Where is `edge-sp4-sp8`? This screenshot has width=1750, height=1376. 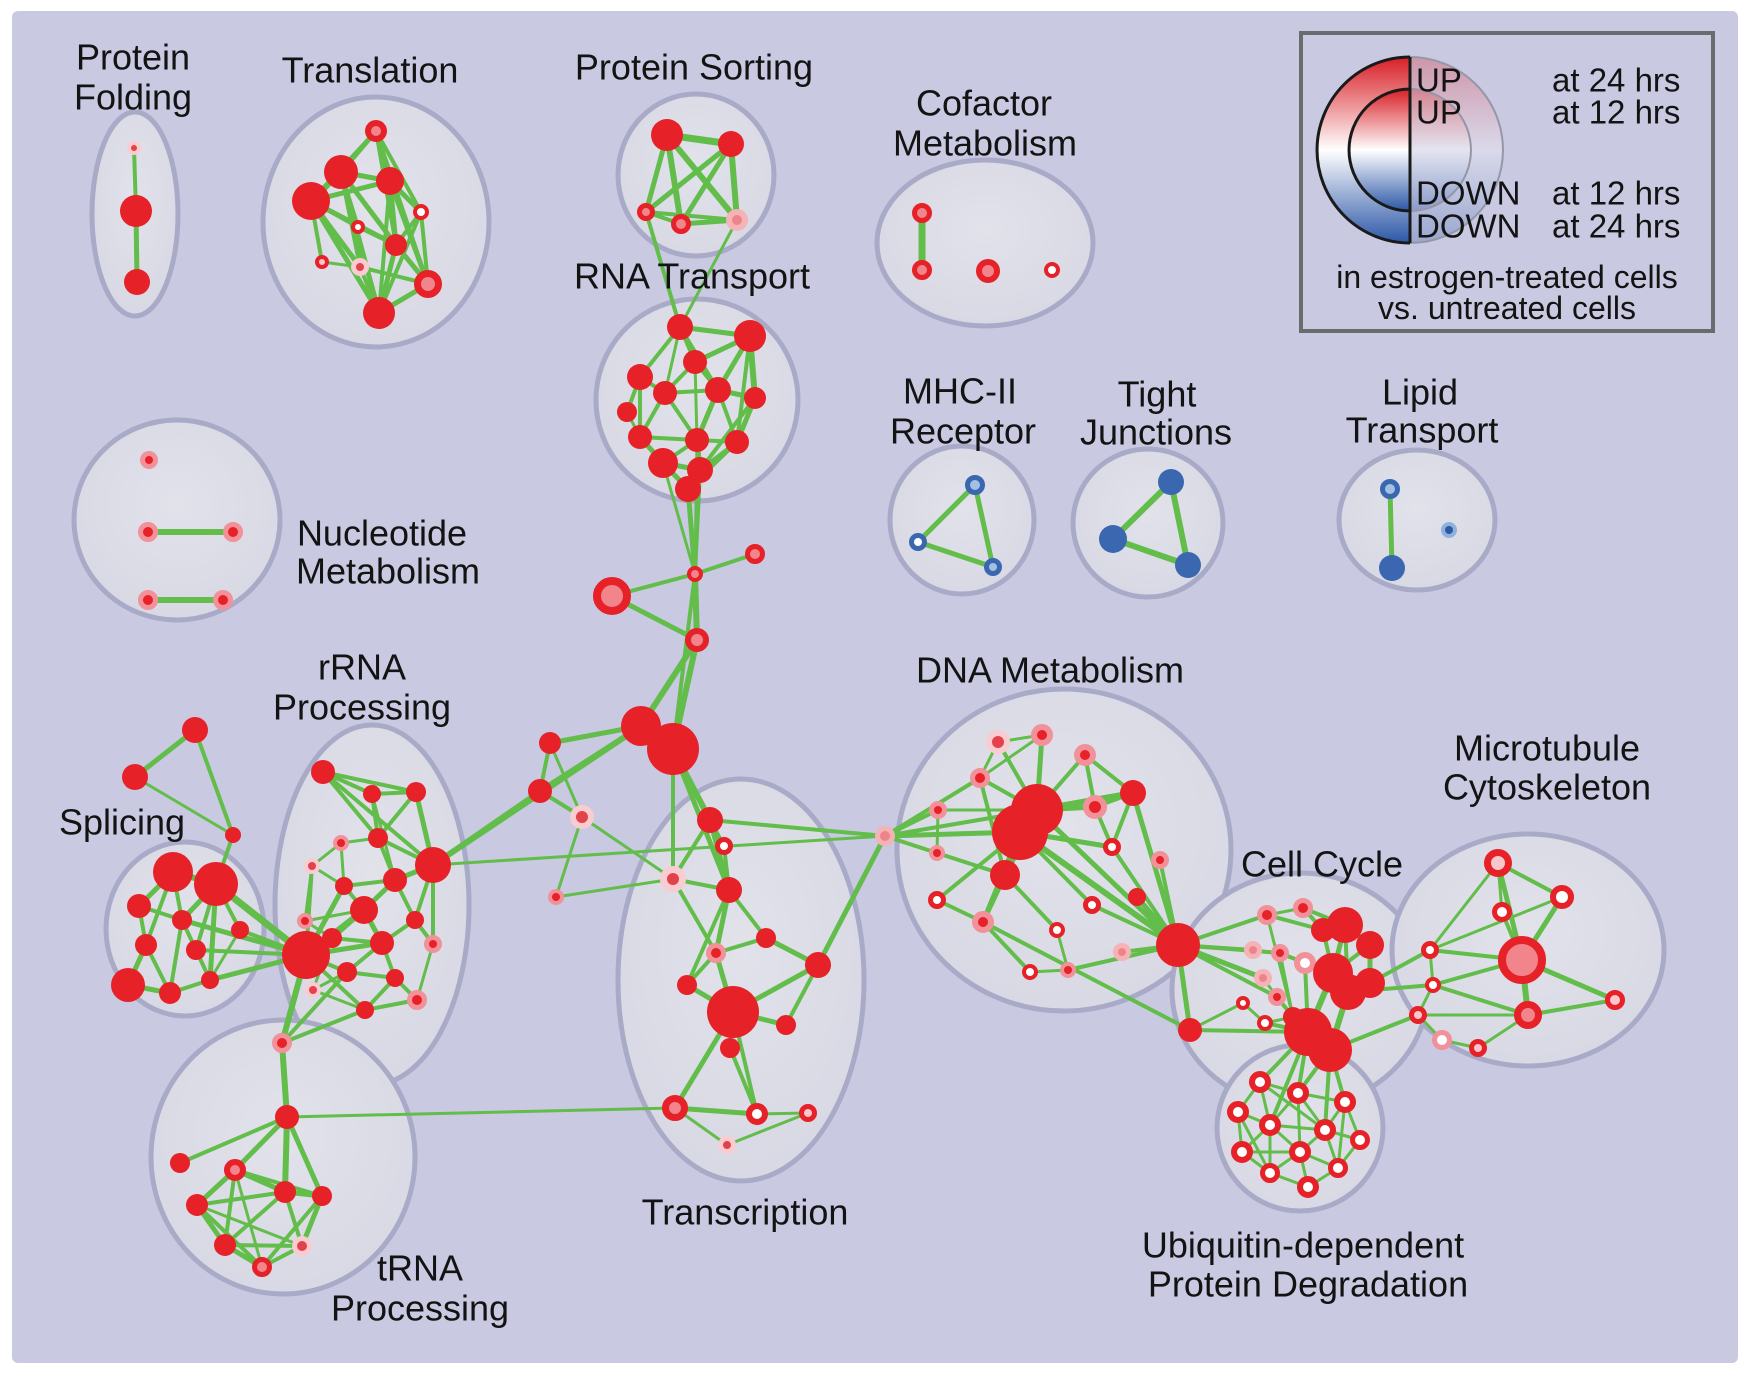 edge-sp4-sp8 is located at coordinates (176, 956).